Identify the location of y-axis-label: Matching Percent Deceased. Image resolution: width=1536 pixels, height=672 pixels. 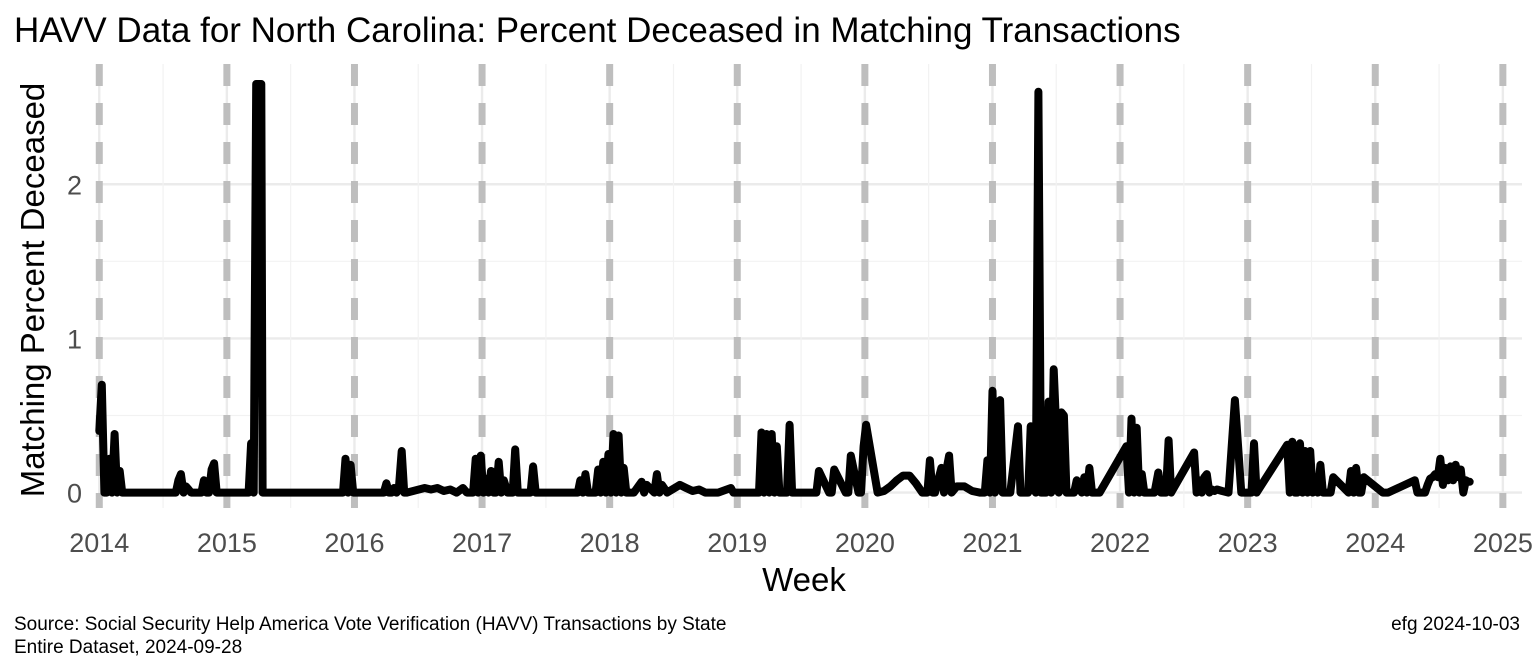
(32, 290).